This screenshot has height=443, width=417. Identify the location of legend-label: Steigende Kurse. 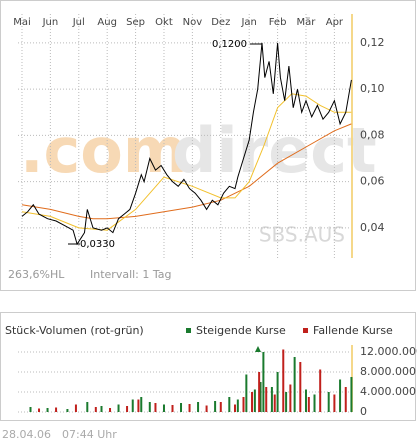
(241, 330).